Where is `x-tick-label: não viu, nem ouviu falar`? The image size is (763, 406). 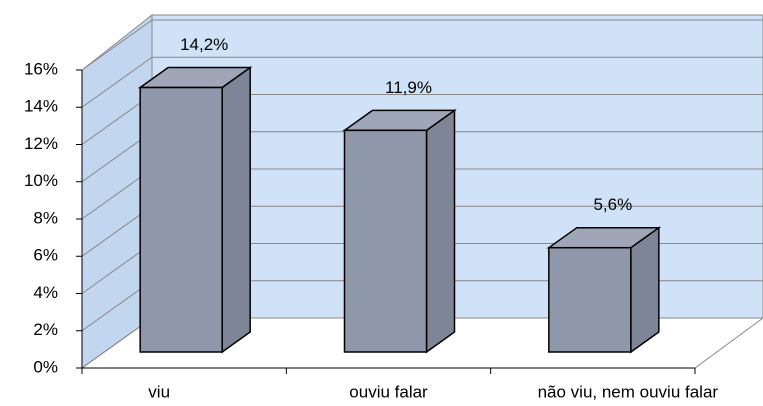
x-tick-label: não viu, nem ouviu falar is located at coordinates (628, 391).